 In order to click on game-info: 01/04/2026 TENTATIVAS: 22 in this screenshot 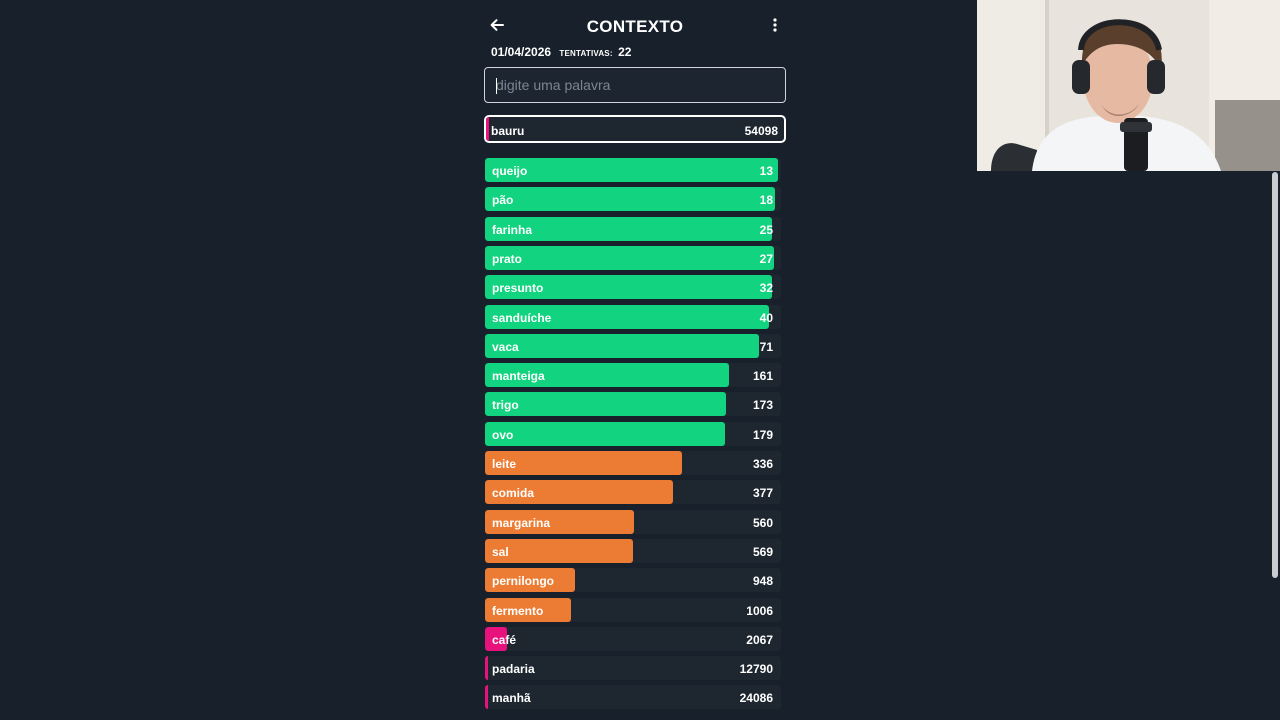, I will do `click(561, 52)`.